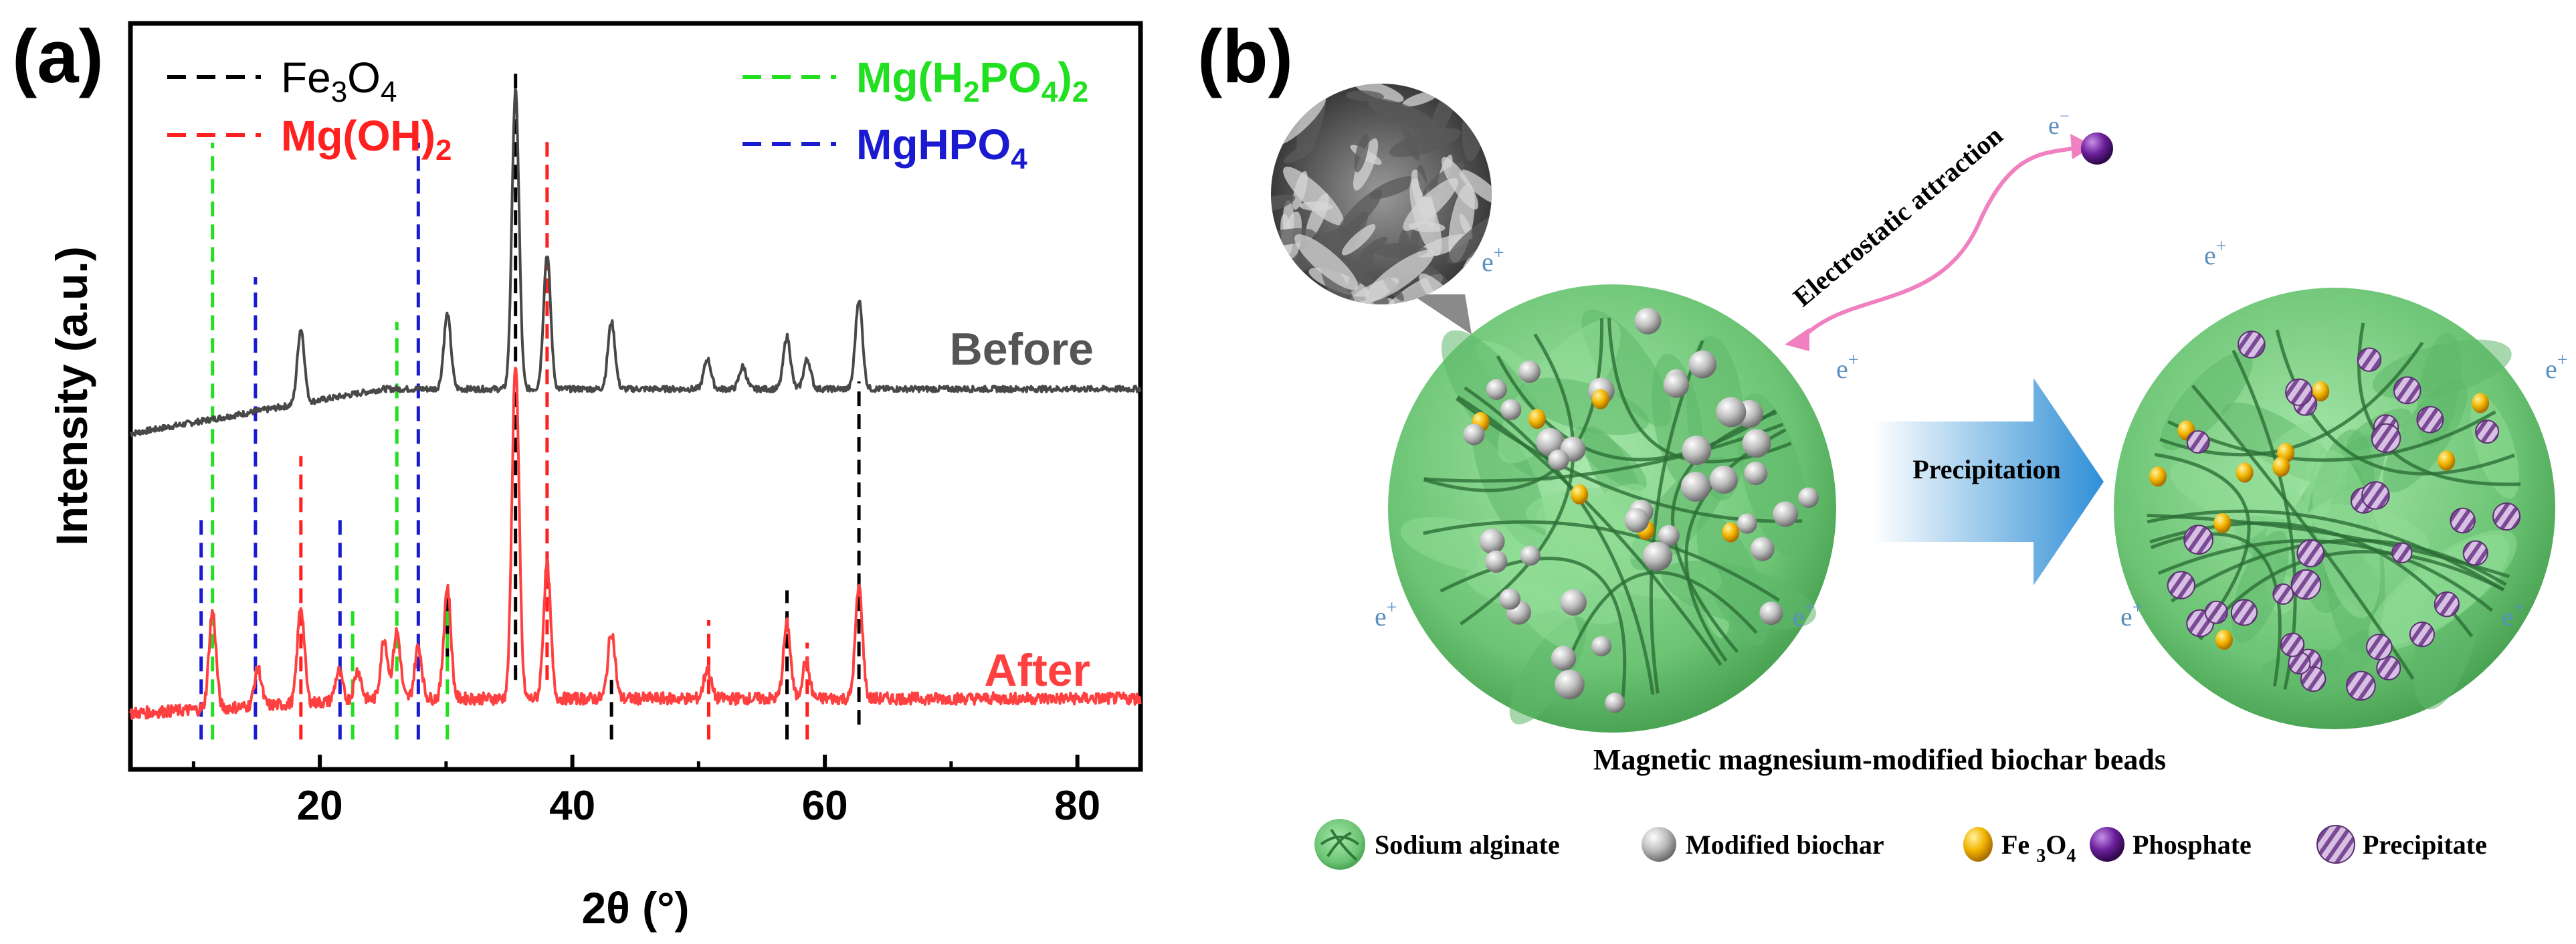  What do you see at coordinates (933, 144) in the screenshot?
I see `legend-mghpo4-base: MgHPO` at bounding box center [933, 144].